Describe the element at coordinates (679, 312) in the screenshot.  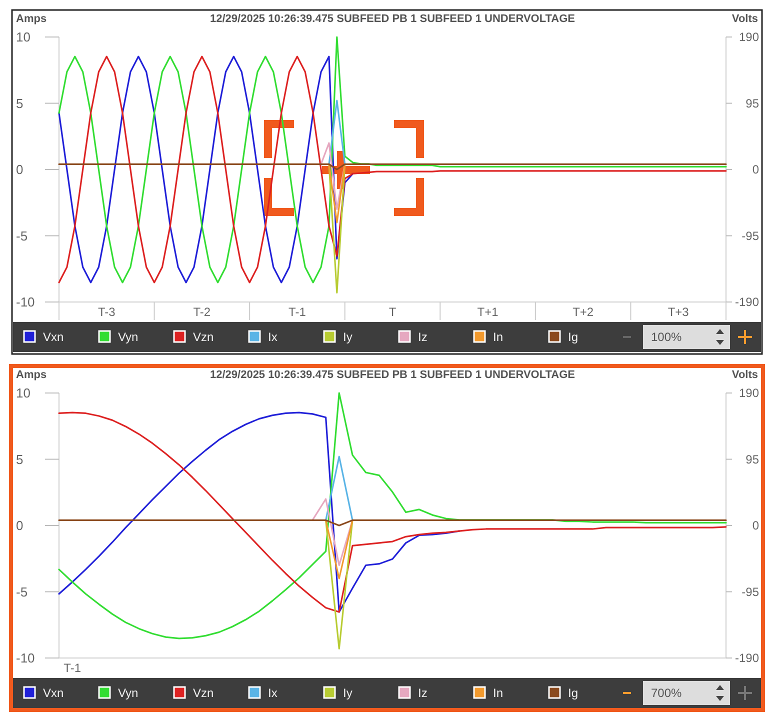
I see `x-tick-label: T+3` at that location.